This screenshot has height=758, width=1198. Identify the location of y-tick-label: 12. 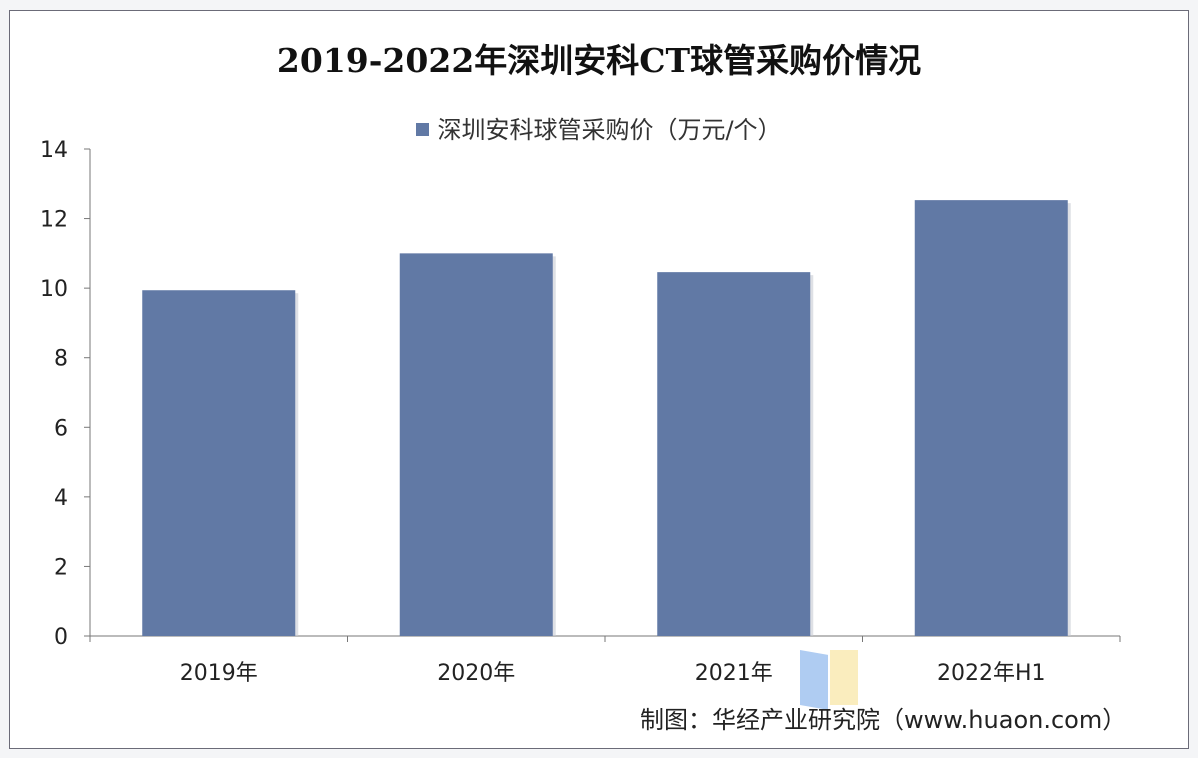
(54, 220).